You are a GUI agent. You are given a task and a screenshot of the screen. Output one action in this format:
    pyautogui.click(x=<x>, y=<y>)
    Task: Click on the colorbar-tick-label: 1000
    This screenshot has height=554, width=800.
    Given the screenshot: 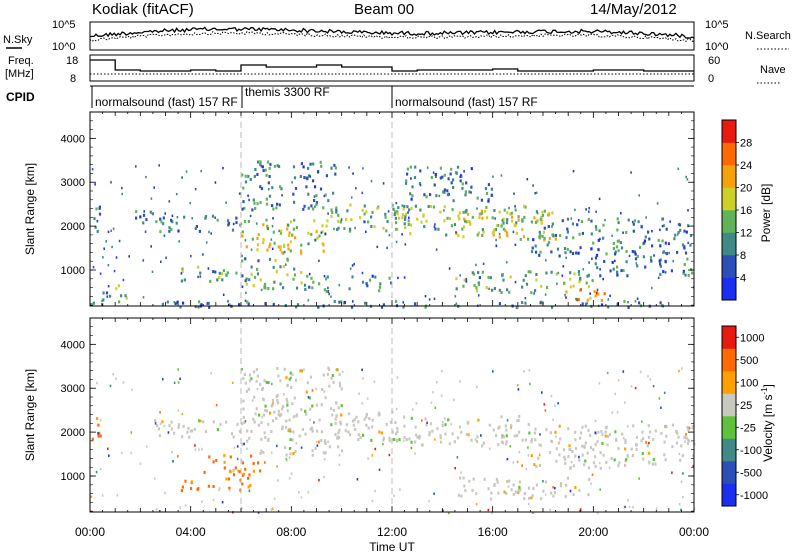 What is the action you would take?
    pyautogui.click(x=752, y=338)
    